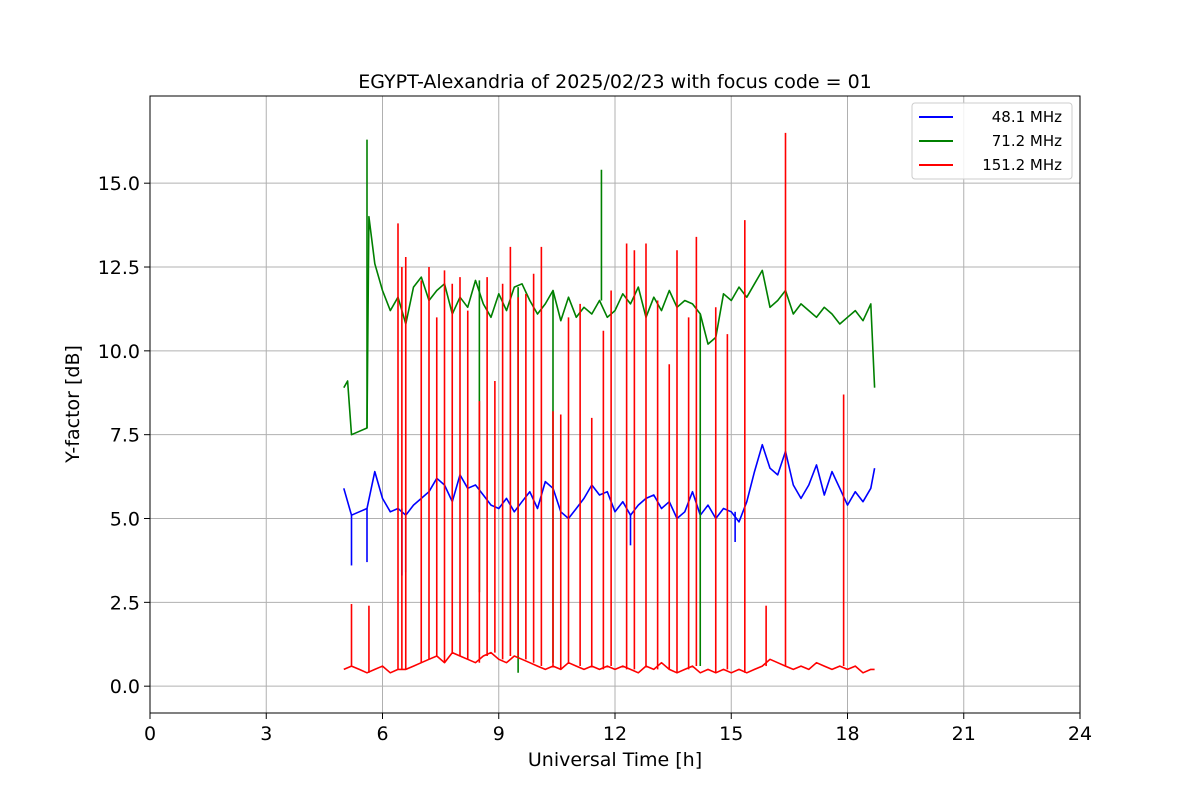 The width and height of the screenshot is (1200, 800). Describe the element at coordinates (615, 760) in the screenshot. I see `x-axis-label: Universal Time [h]` at that location.